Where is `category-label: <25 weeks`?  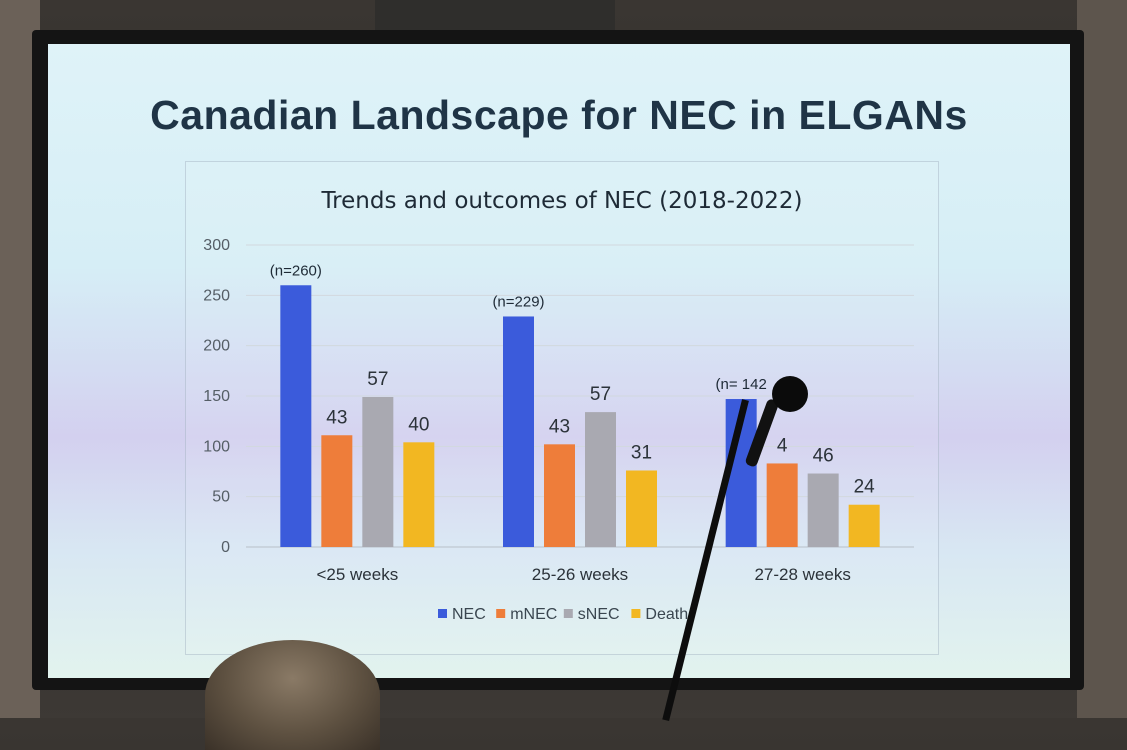
category-label: <25 weeks is located at coordinates (357, 574).